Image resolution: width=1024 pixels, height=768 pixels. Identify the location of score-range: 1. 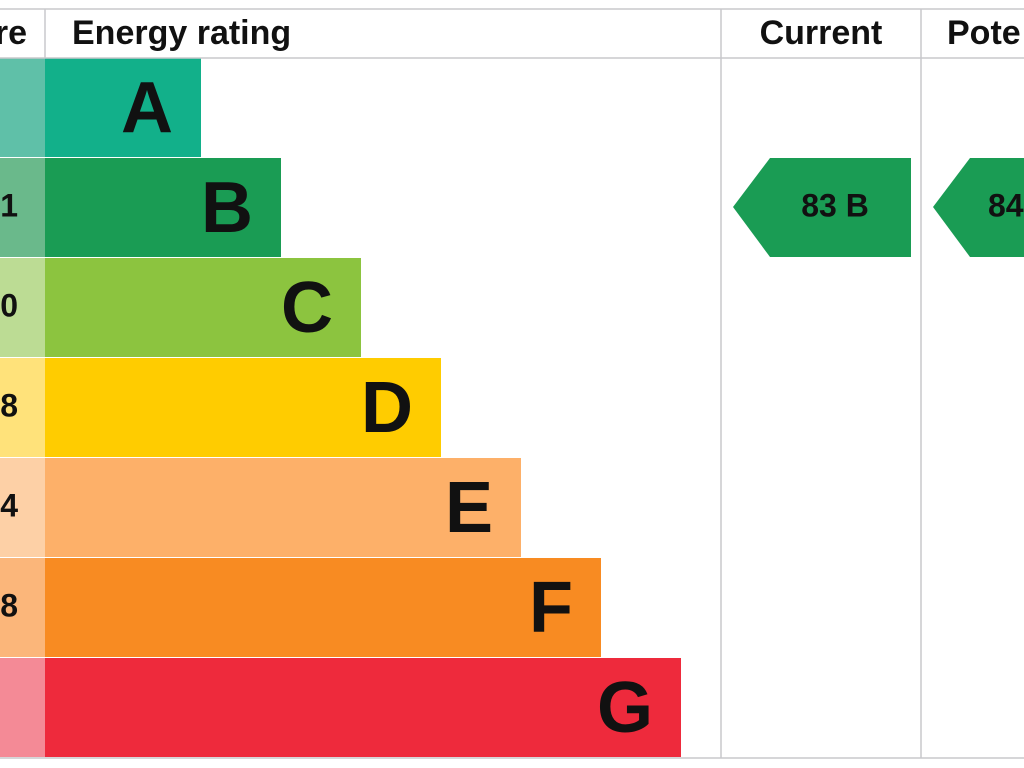
(9, 205).